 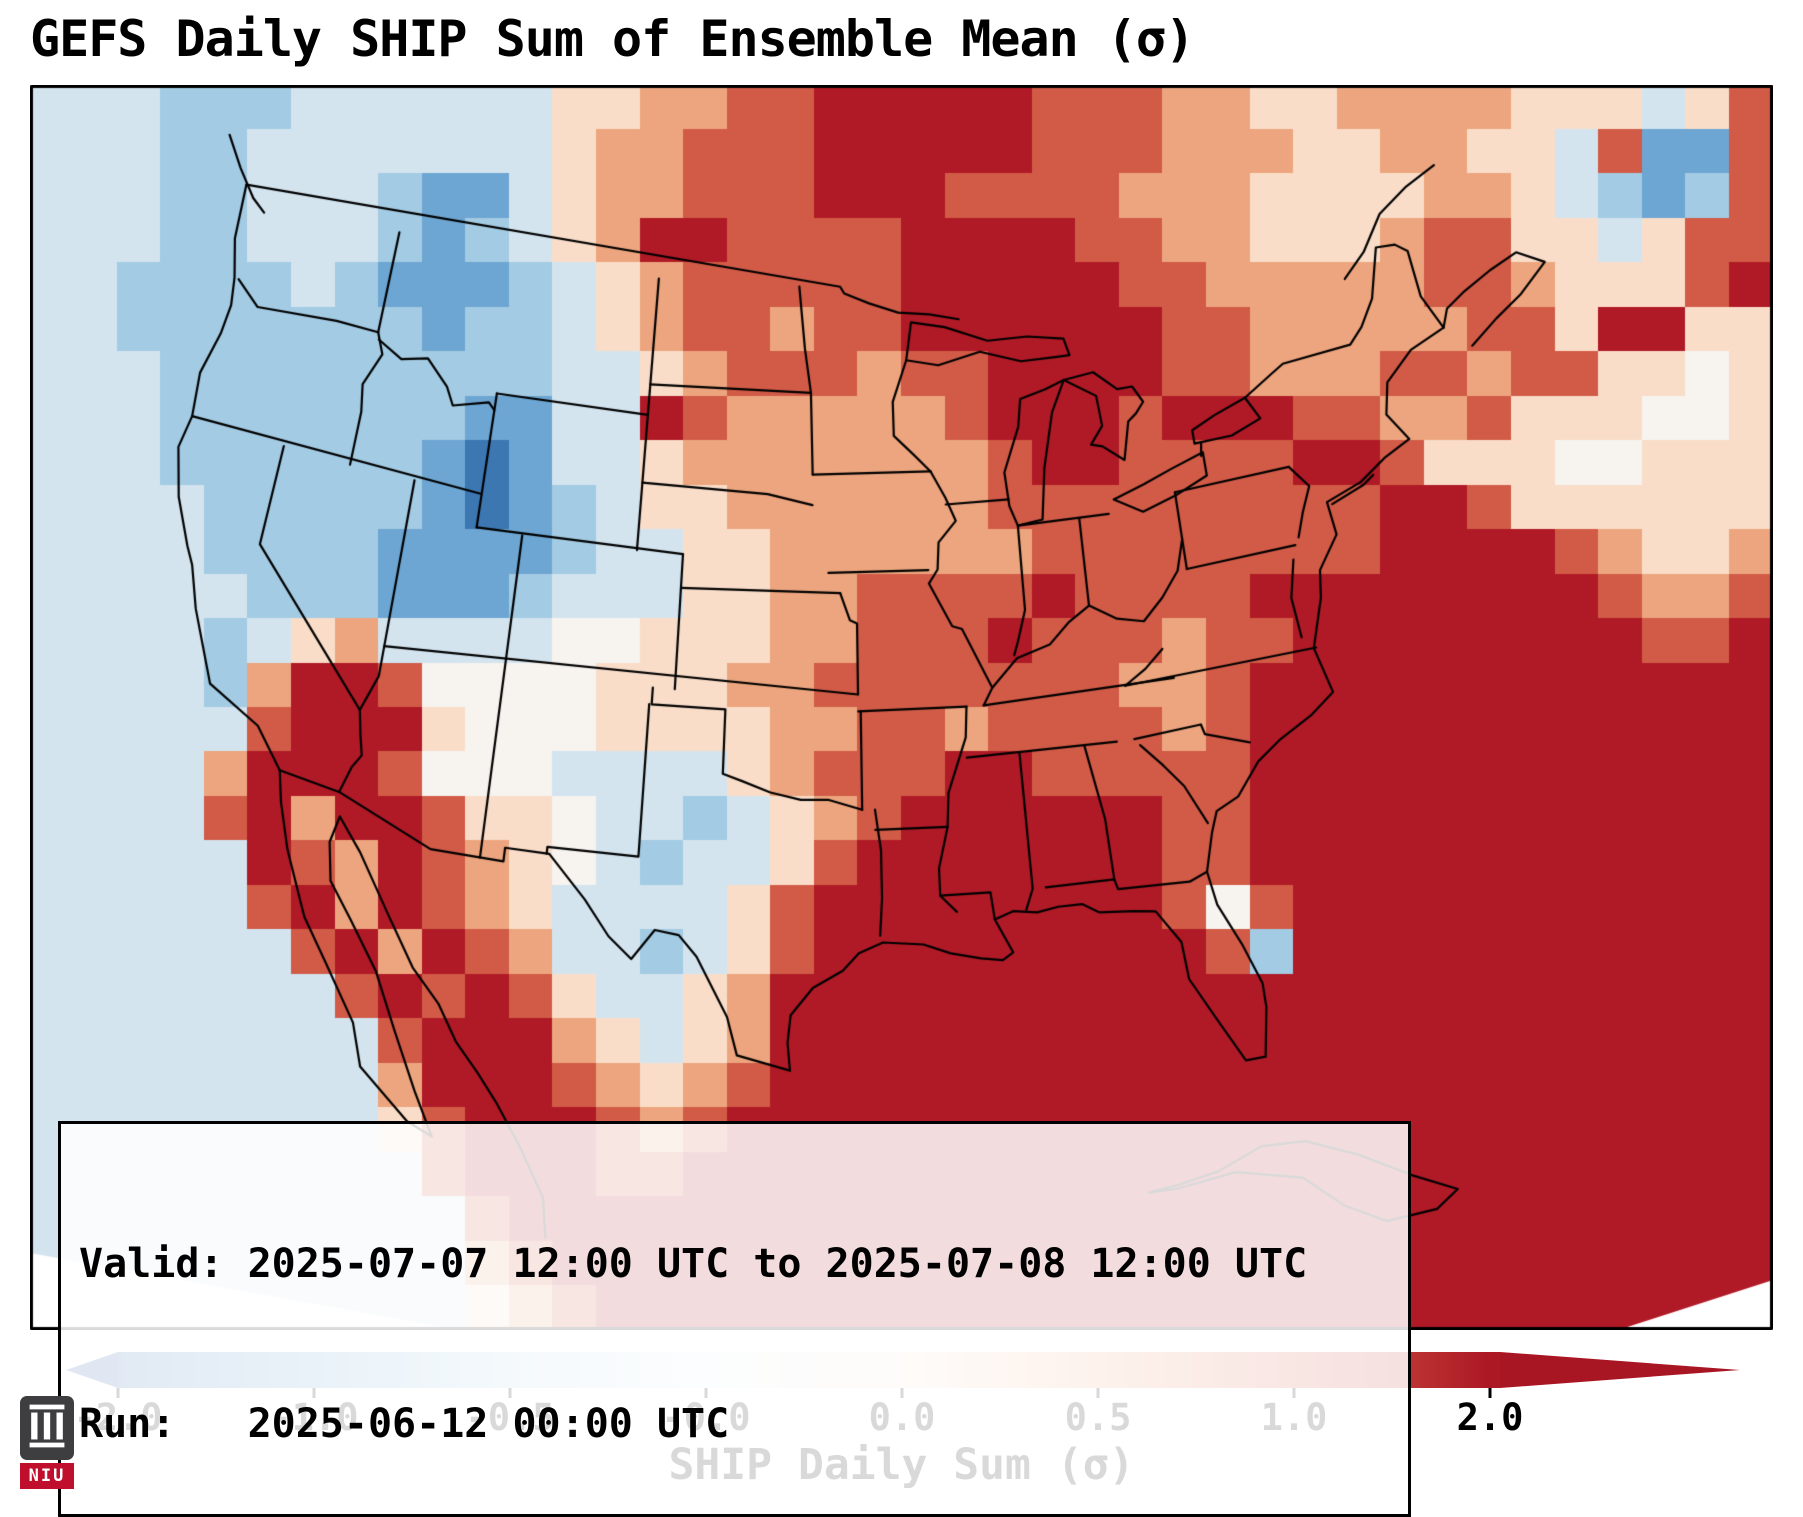 What do you see at coordinates (1490, 1393) in the screenshot?
I see `colorbar-tick-mark` at bounding box center [1490, 1393].